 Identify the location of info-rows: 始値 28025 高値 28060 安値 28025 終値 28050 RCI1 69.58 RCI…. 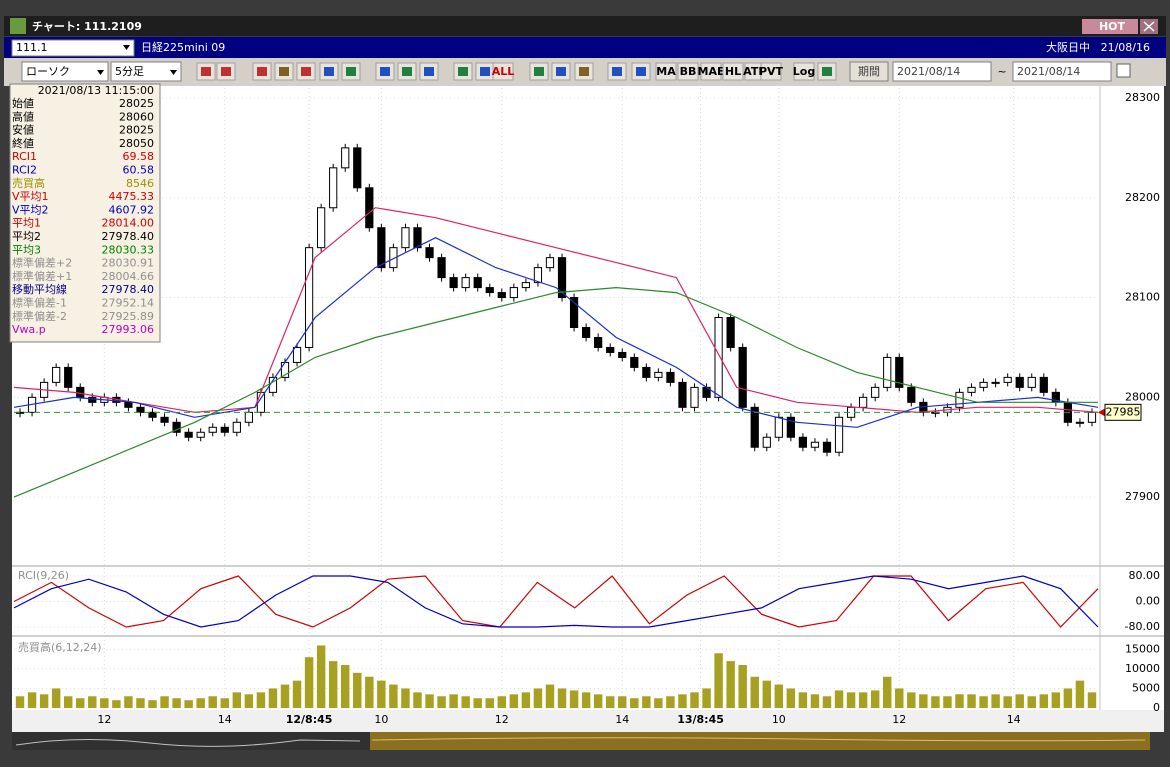
(83, 216).